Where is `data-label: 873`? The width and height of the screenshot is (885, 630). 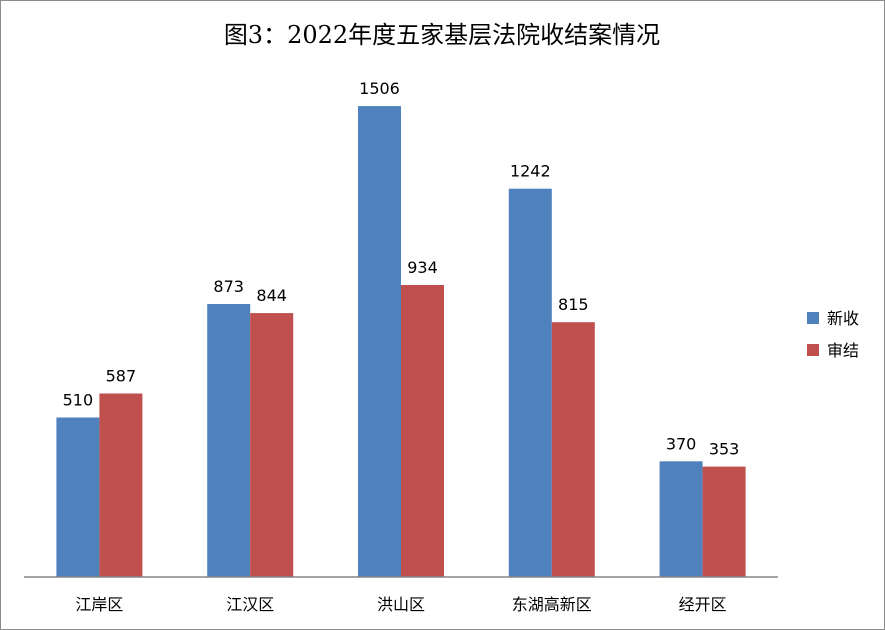 data-label: 873 is located at coordinates (228, 286).